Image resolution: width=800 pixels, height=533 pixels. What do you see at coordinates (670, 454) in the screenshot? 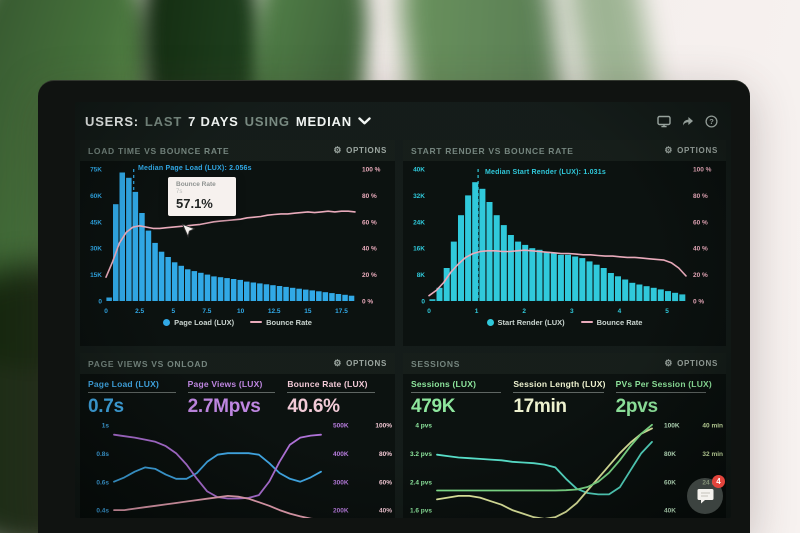
I see `svg-text: 80K` at bounding box center [670, 454].